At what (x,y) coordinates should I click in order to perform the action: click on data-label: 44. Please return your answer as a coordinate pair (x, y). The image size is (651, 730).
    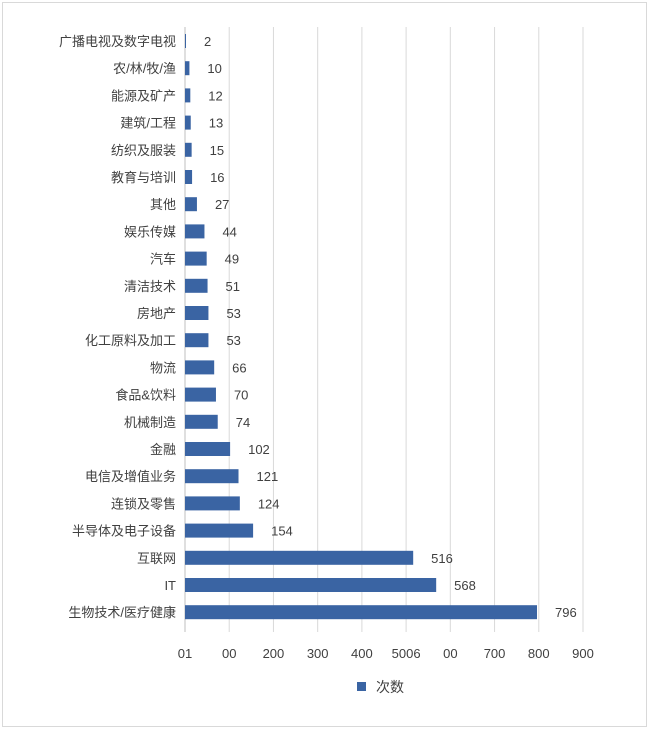
    Looking at the image, I should click on (229, 231).